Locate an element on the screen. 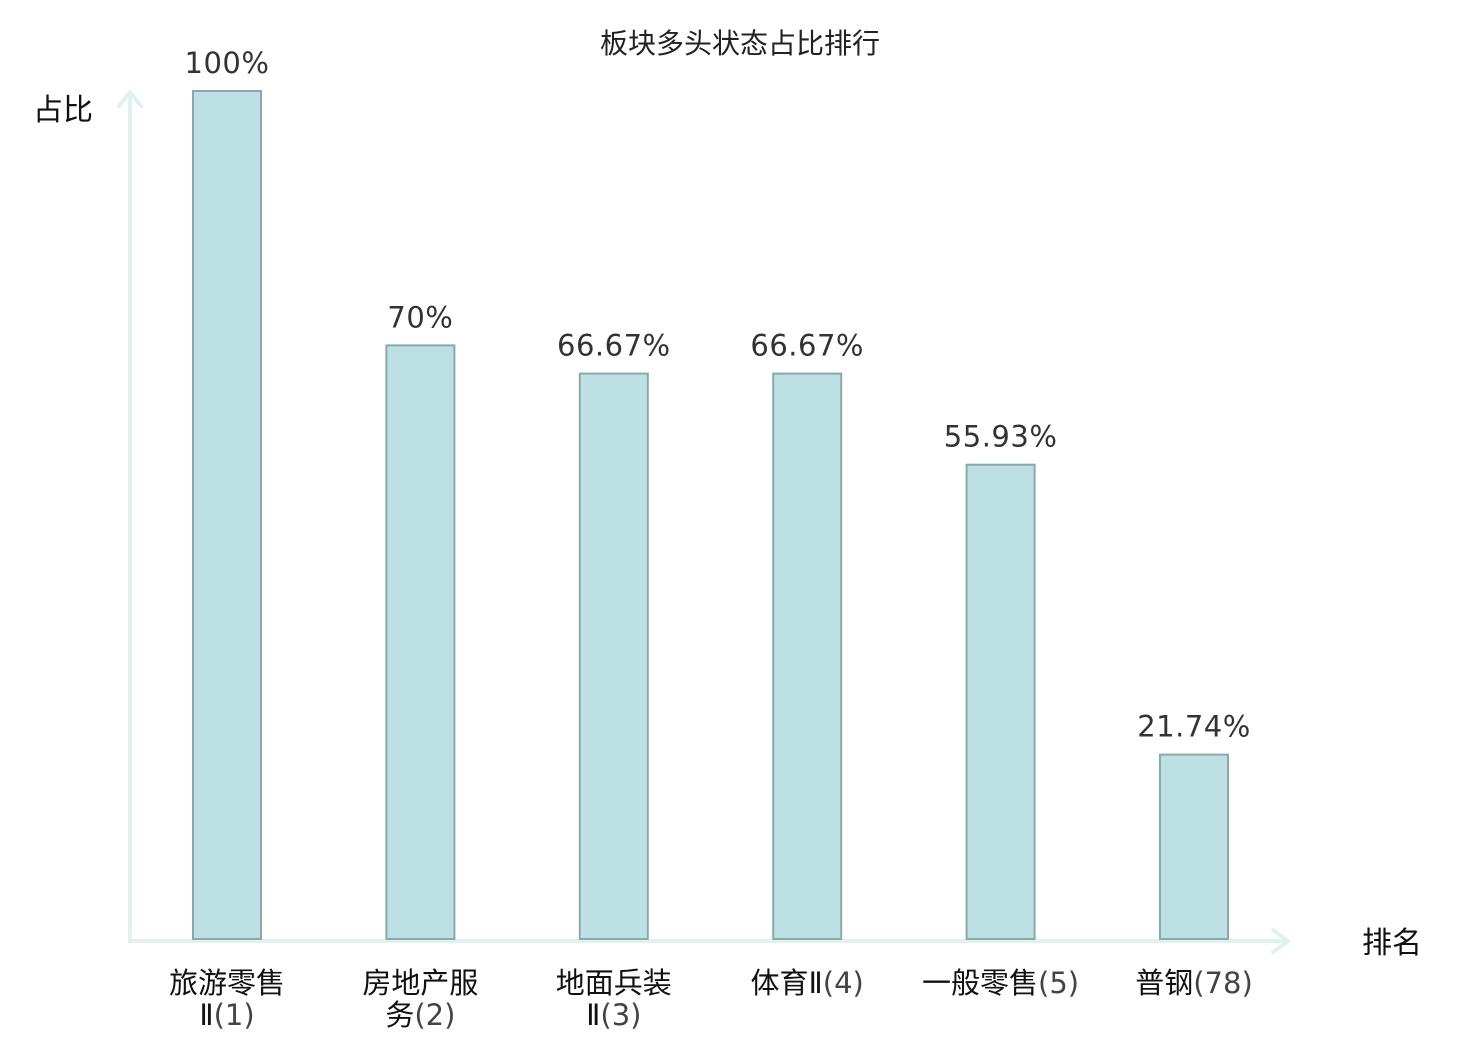 Image resolution: width=1480 pixels, height=1044 pixels. category-rank-2: (2) is located at coordinates (434, 1015).